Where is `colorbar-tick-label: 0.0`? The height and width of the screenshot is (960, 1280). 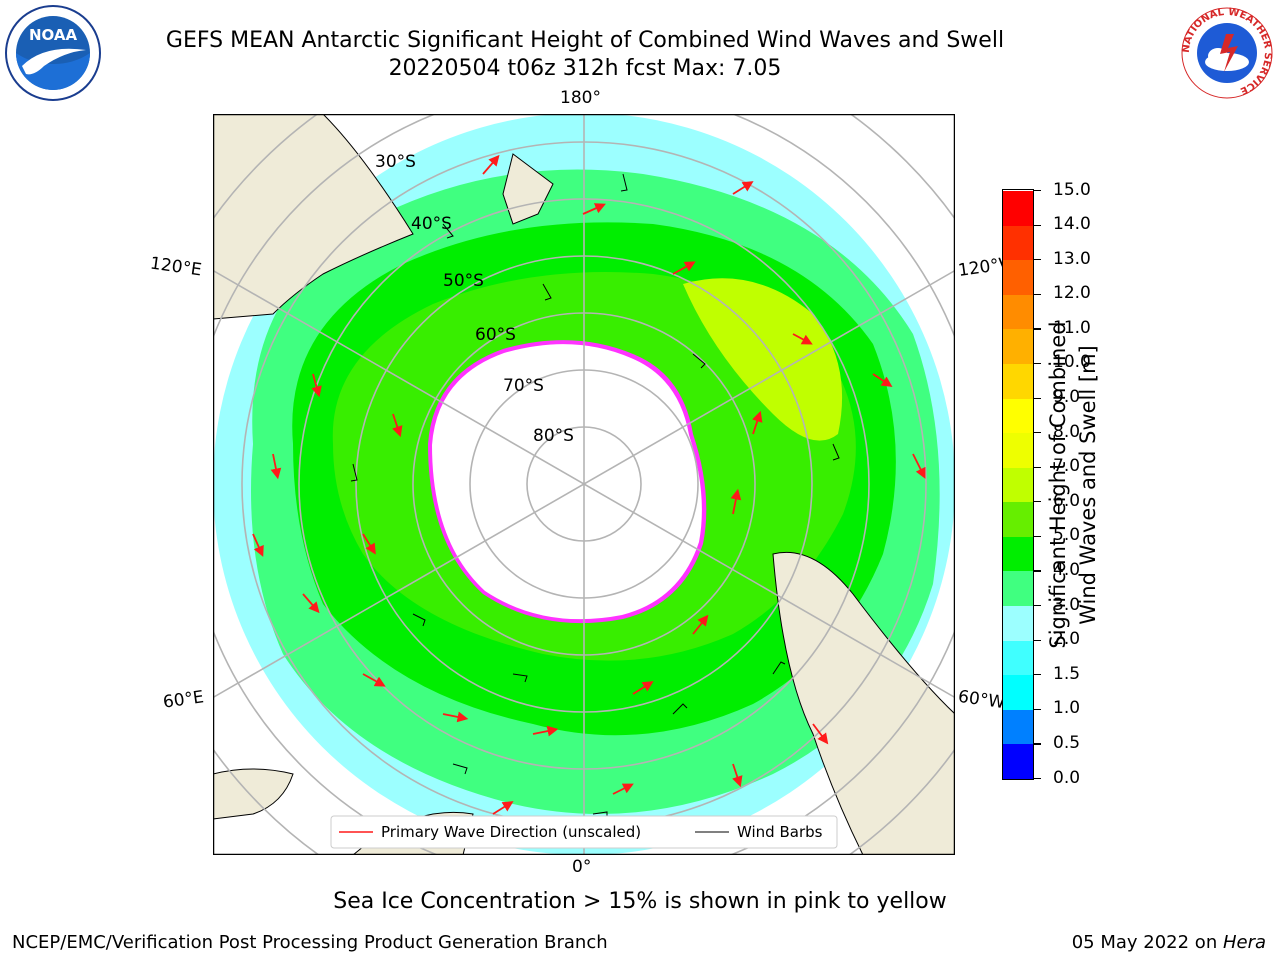 colorbar-tick-label: 0.0 is located at coordinates (1067, 777).